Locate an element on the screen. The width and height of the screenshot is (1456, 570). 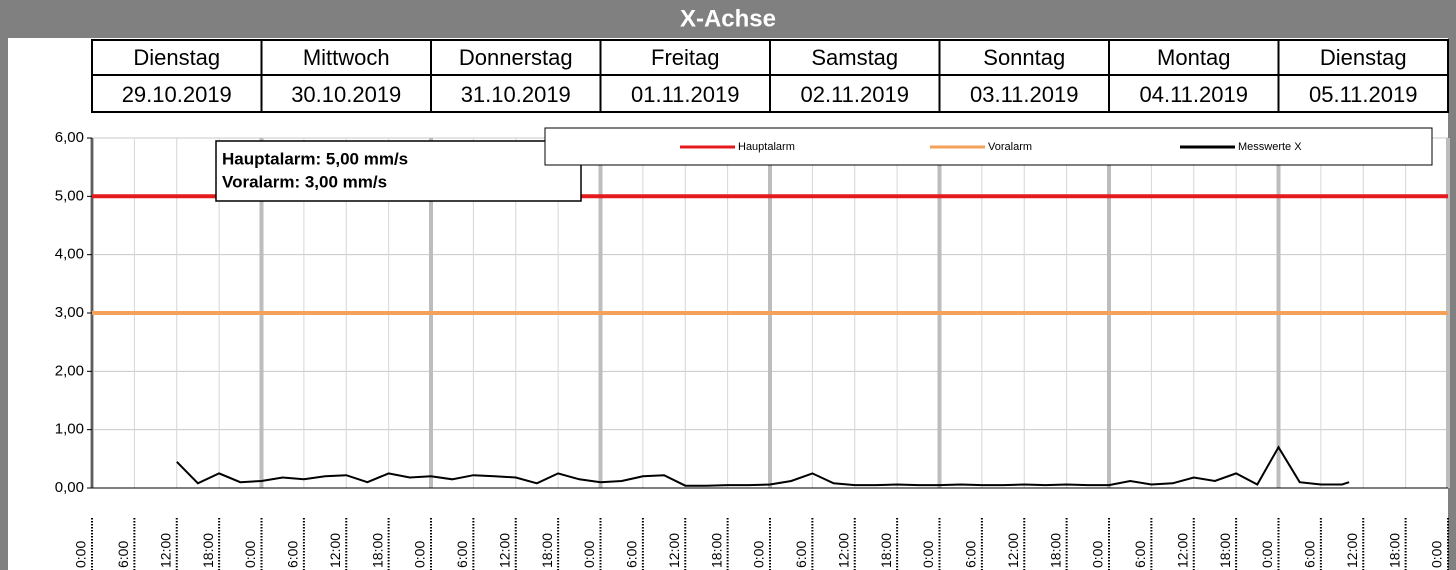
weekday: Samstag is located at coordinates (854, 57).